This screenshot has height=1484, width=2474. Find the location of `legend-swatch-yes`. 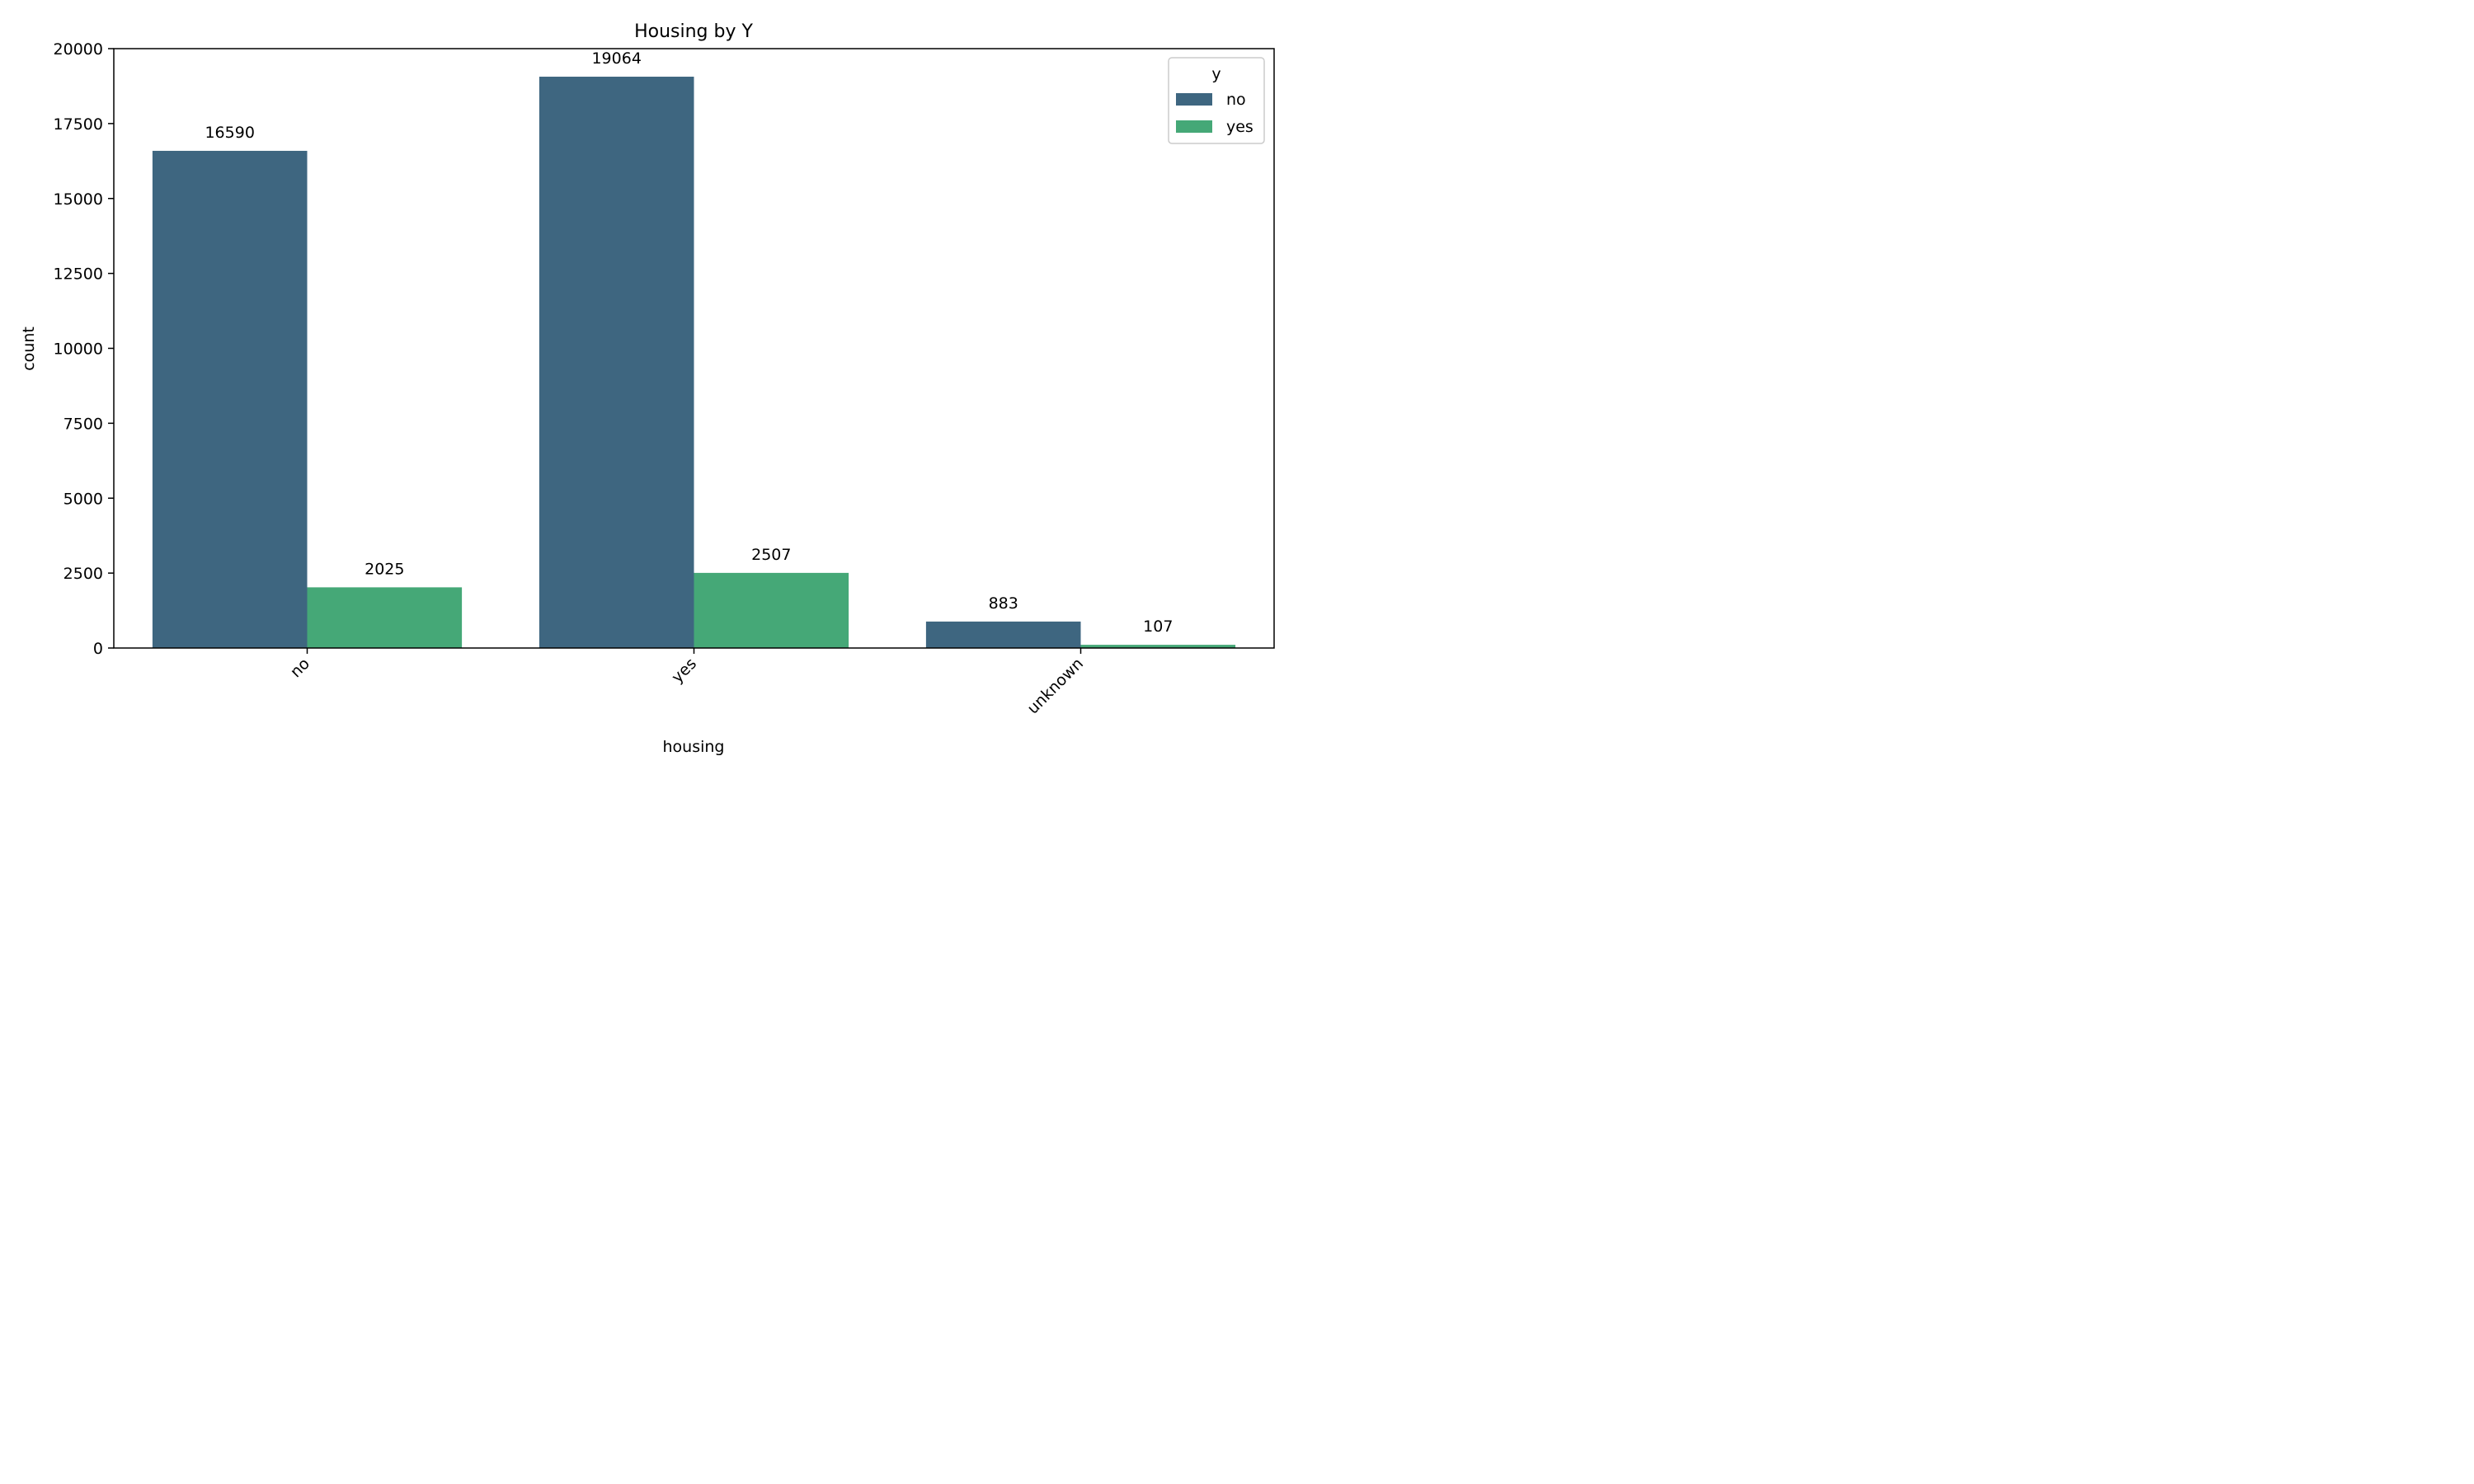

legend-swatch-yes is located at coordinates (1194, 127).